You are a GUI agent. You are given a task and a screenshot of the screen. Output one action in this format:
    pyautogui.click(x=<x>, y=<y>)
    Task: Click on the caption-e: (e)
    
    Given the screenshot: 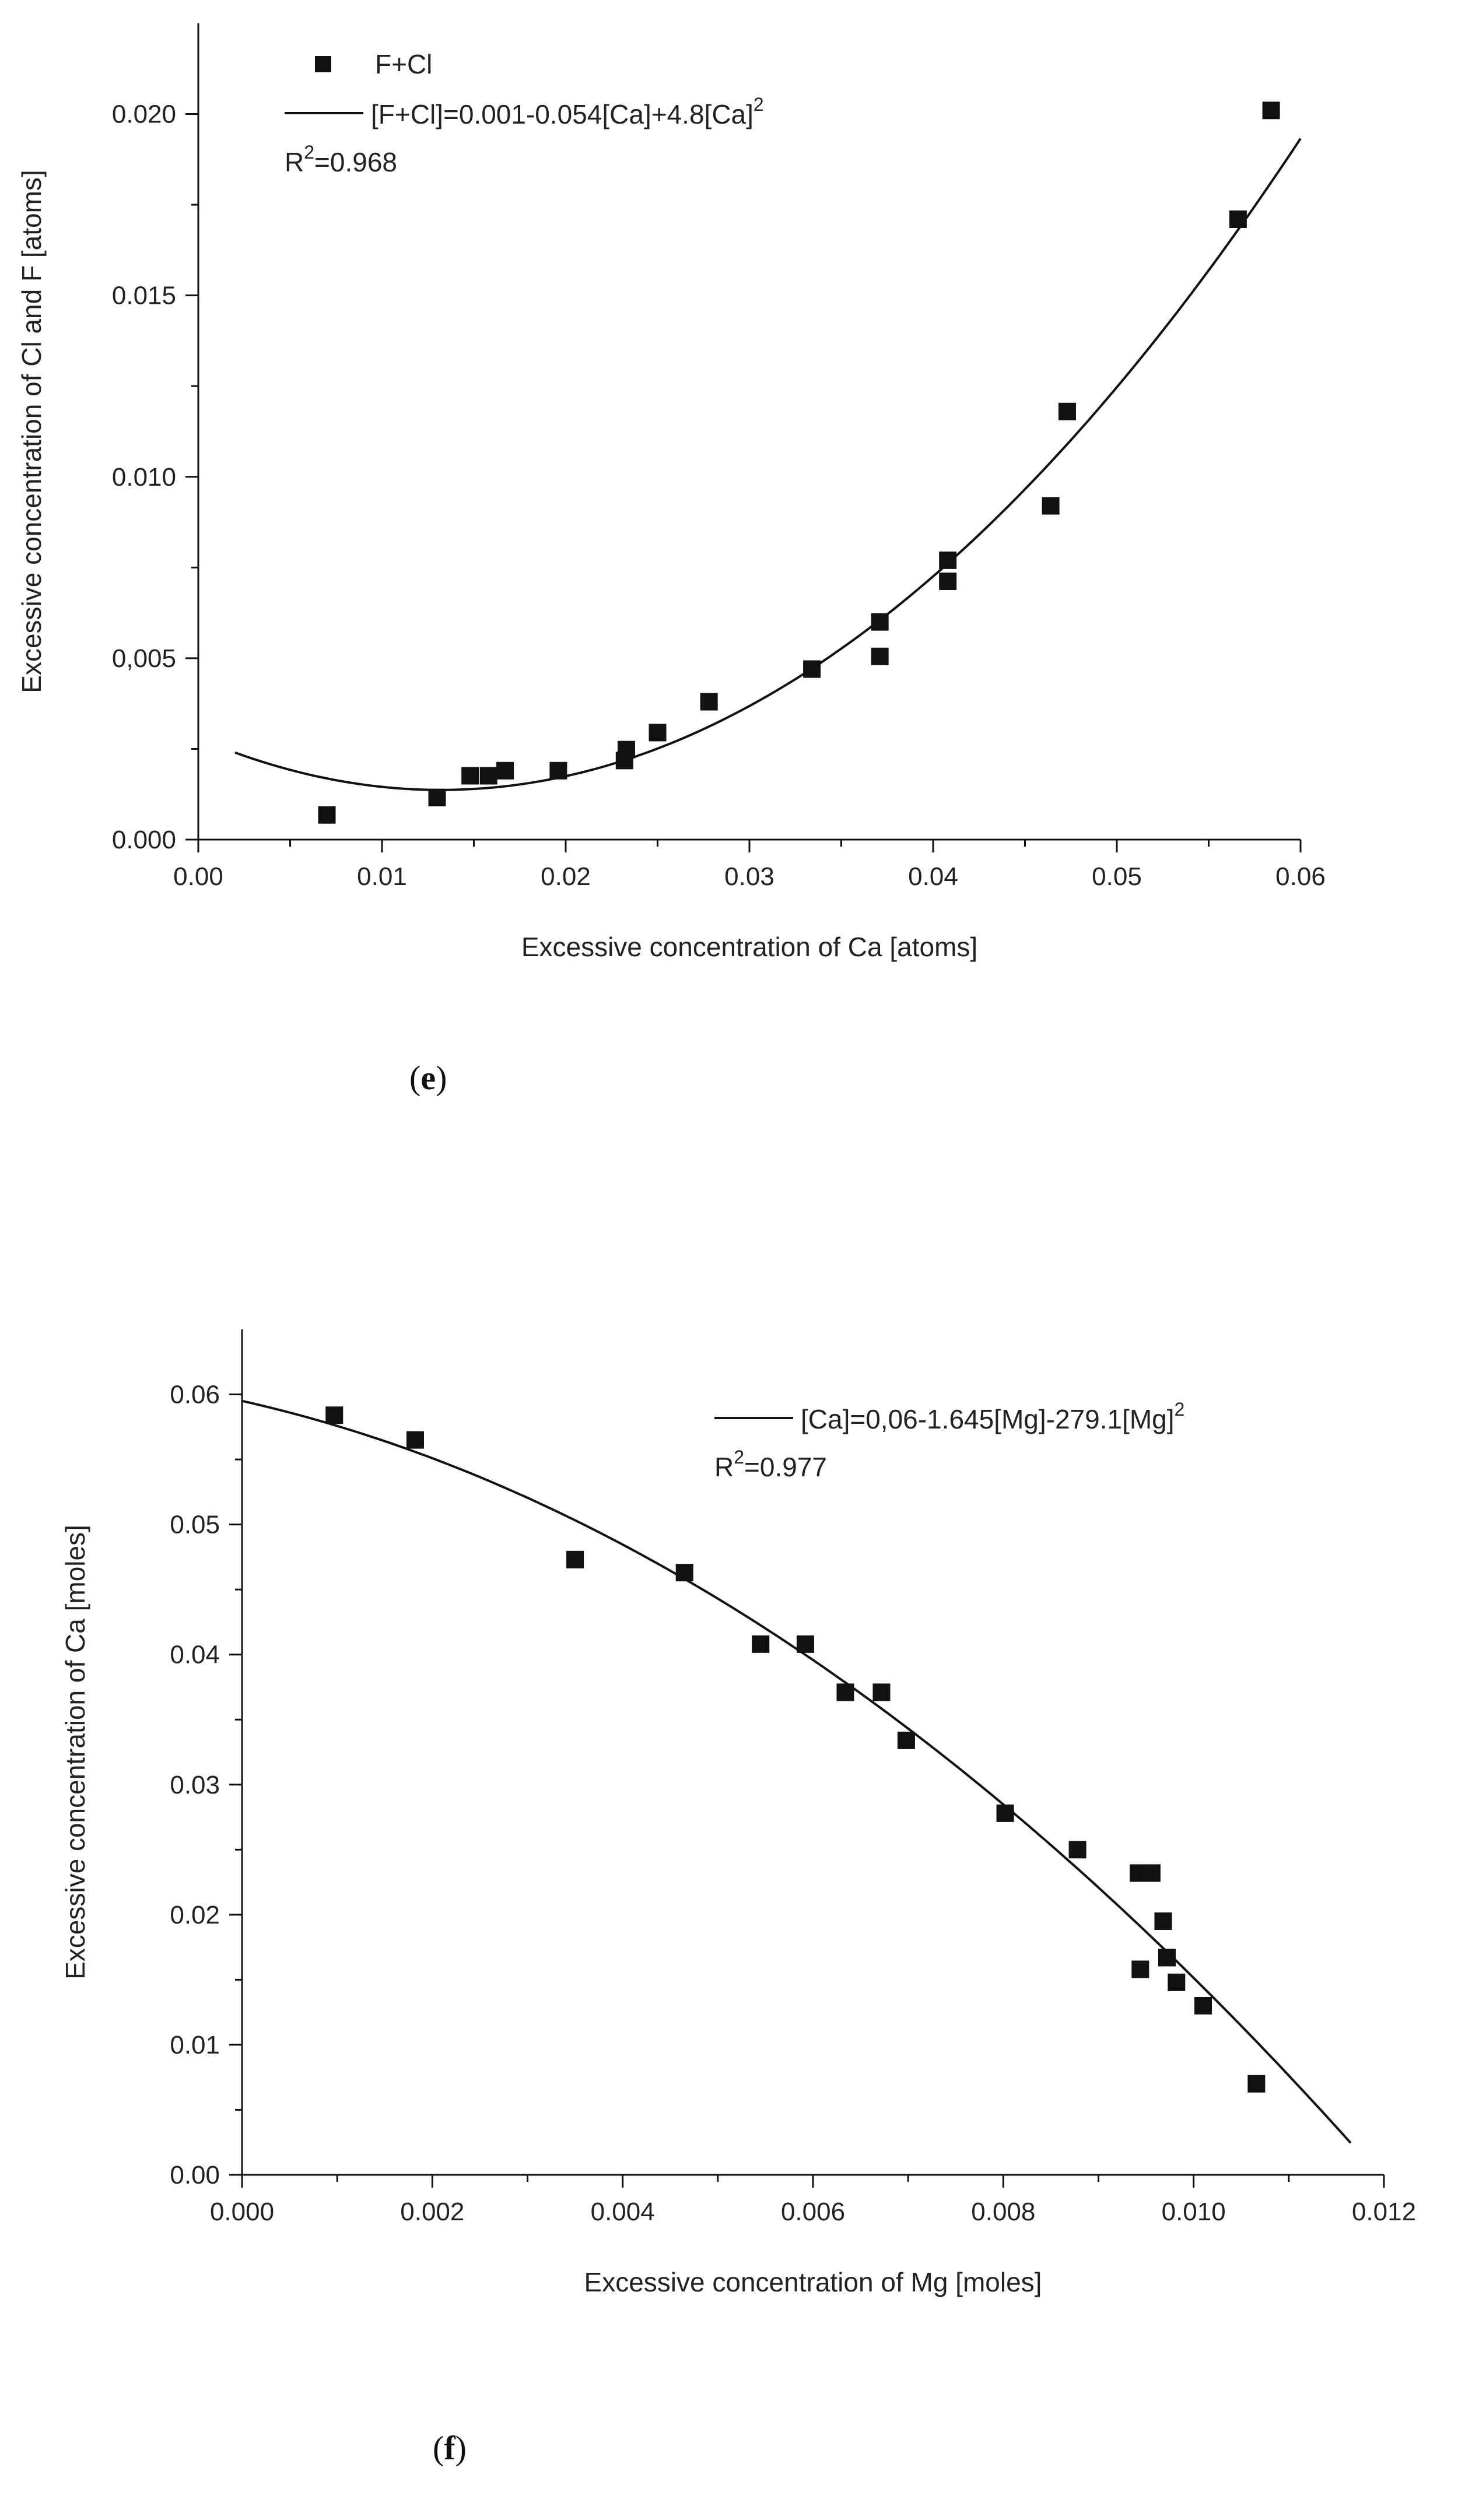 What is the action you would take?
    pyautogui.click(x=428, y=1078)
    